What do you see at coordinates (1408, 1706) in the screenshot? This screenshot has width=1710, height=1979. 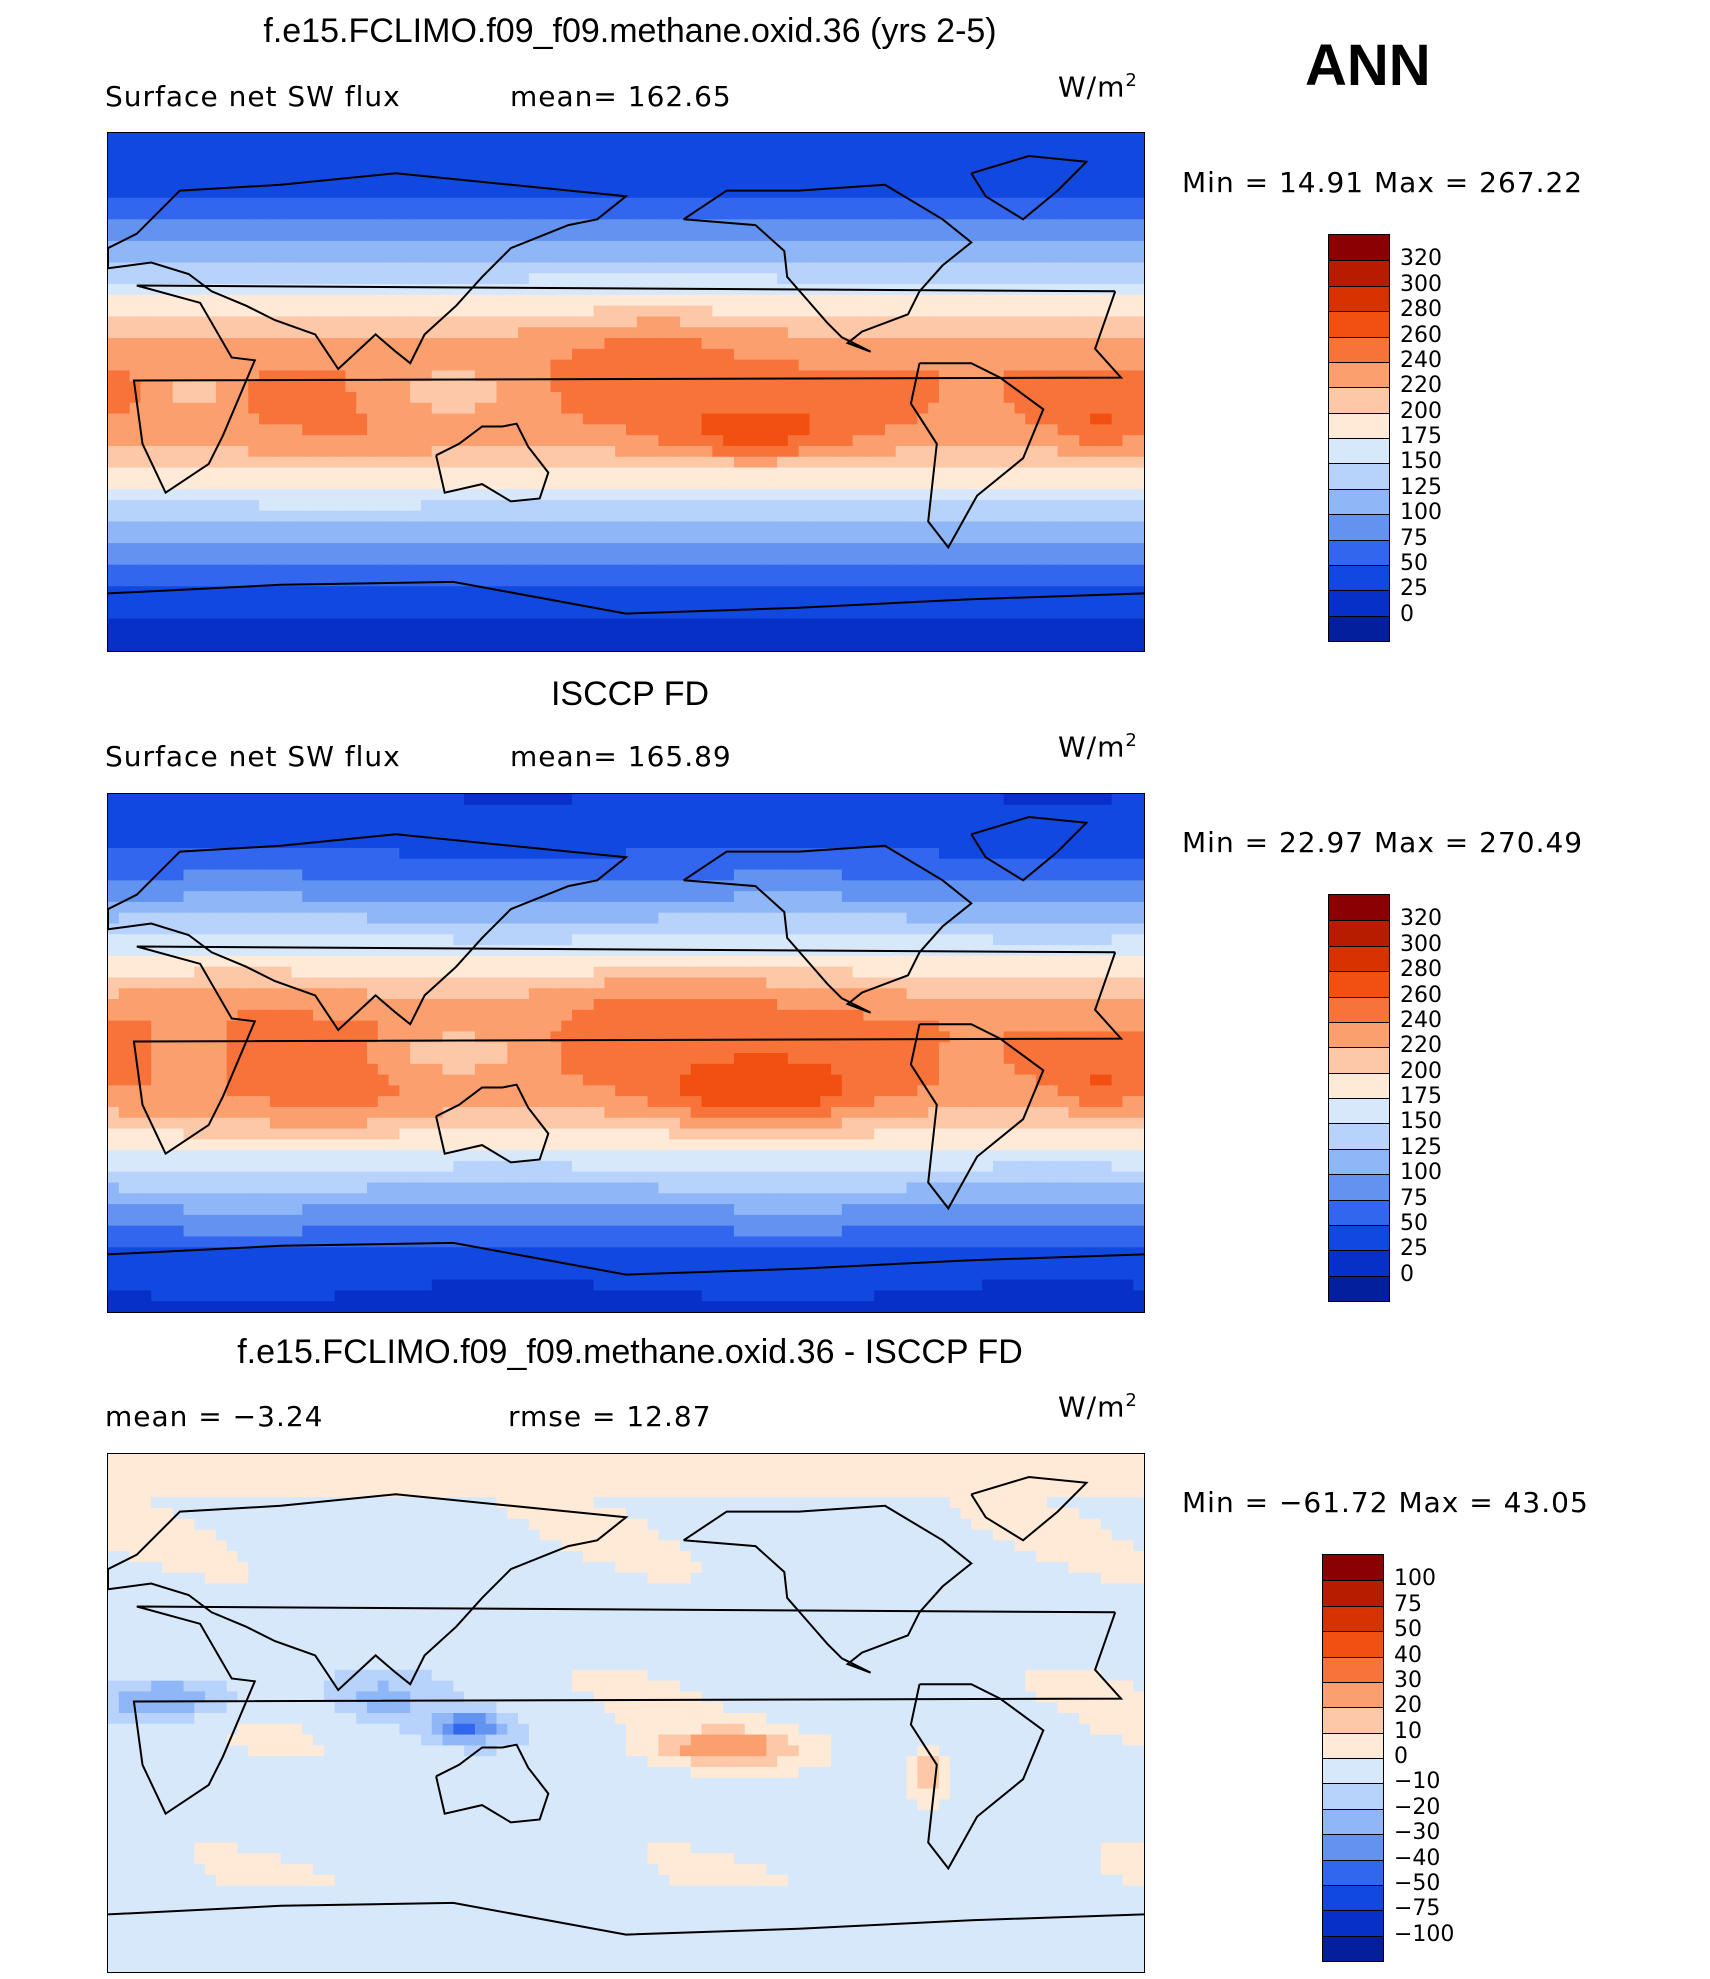 I see `colorbar-tick-label: 20` at bounding box center [1408, 1706].